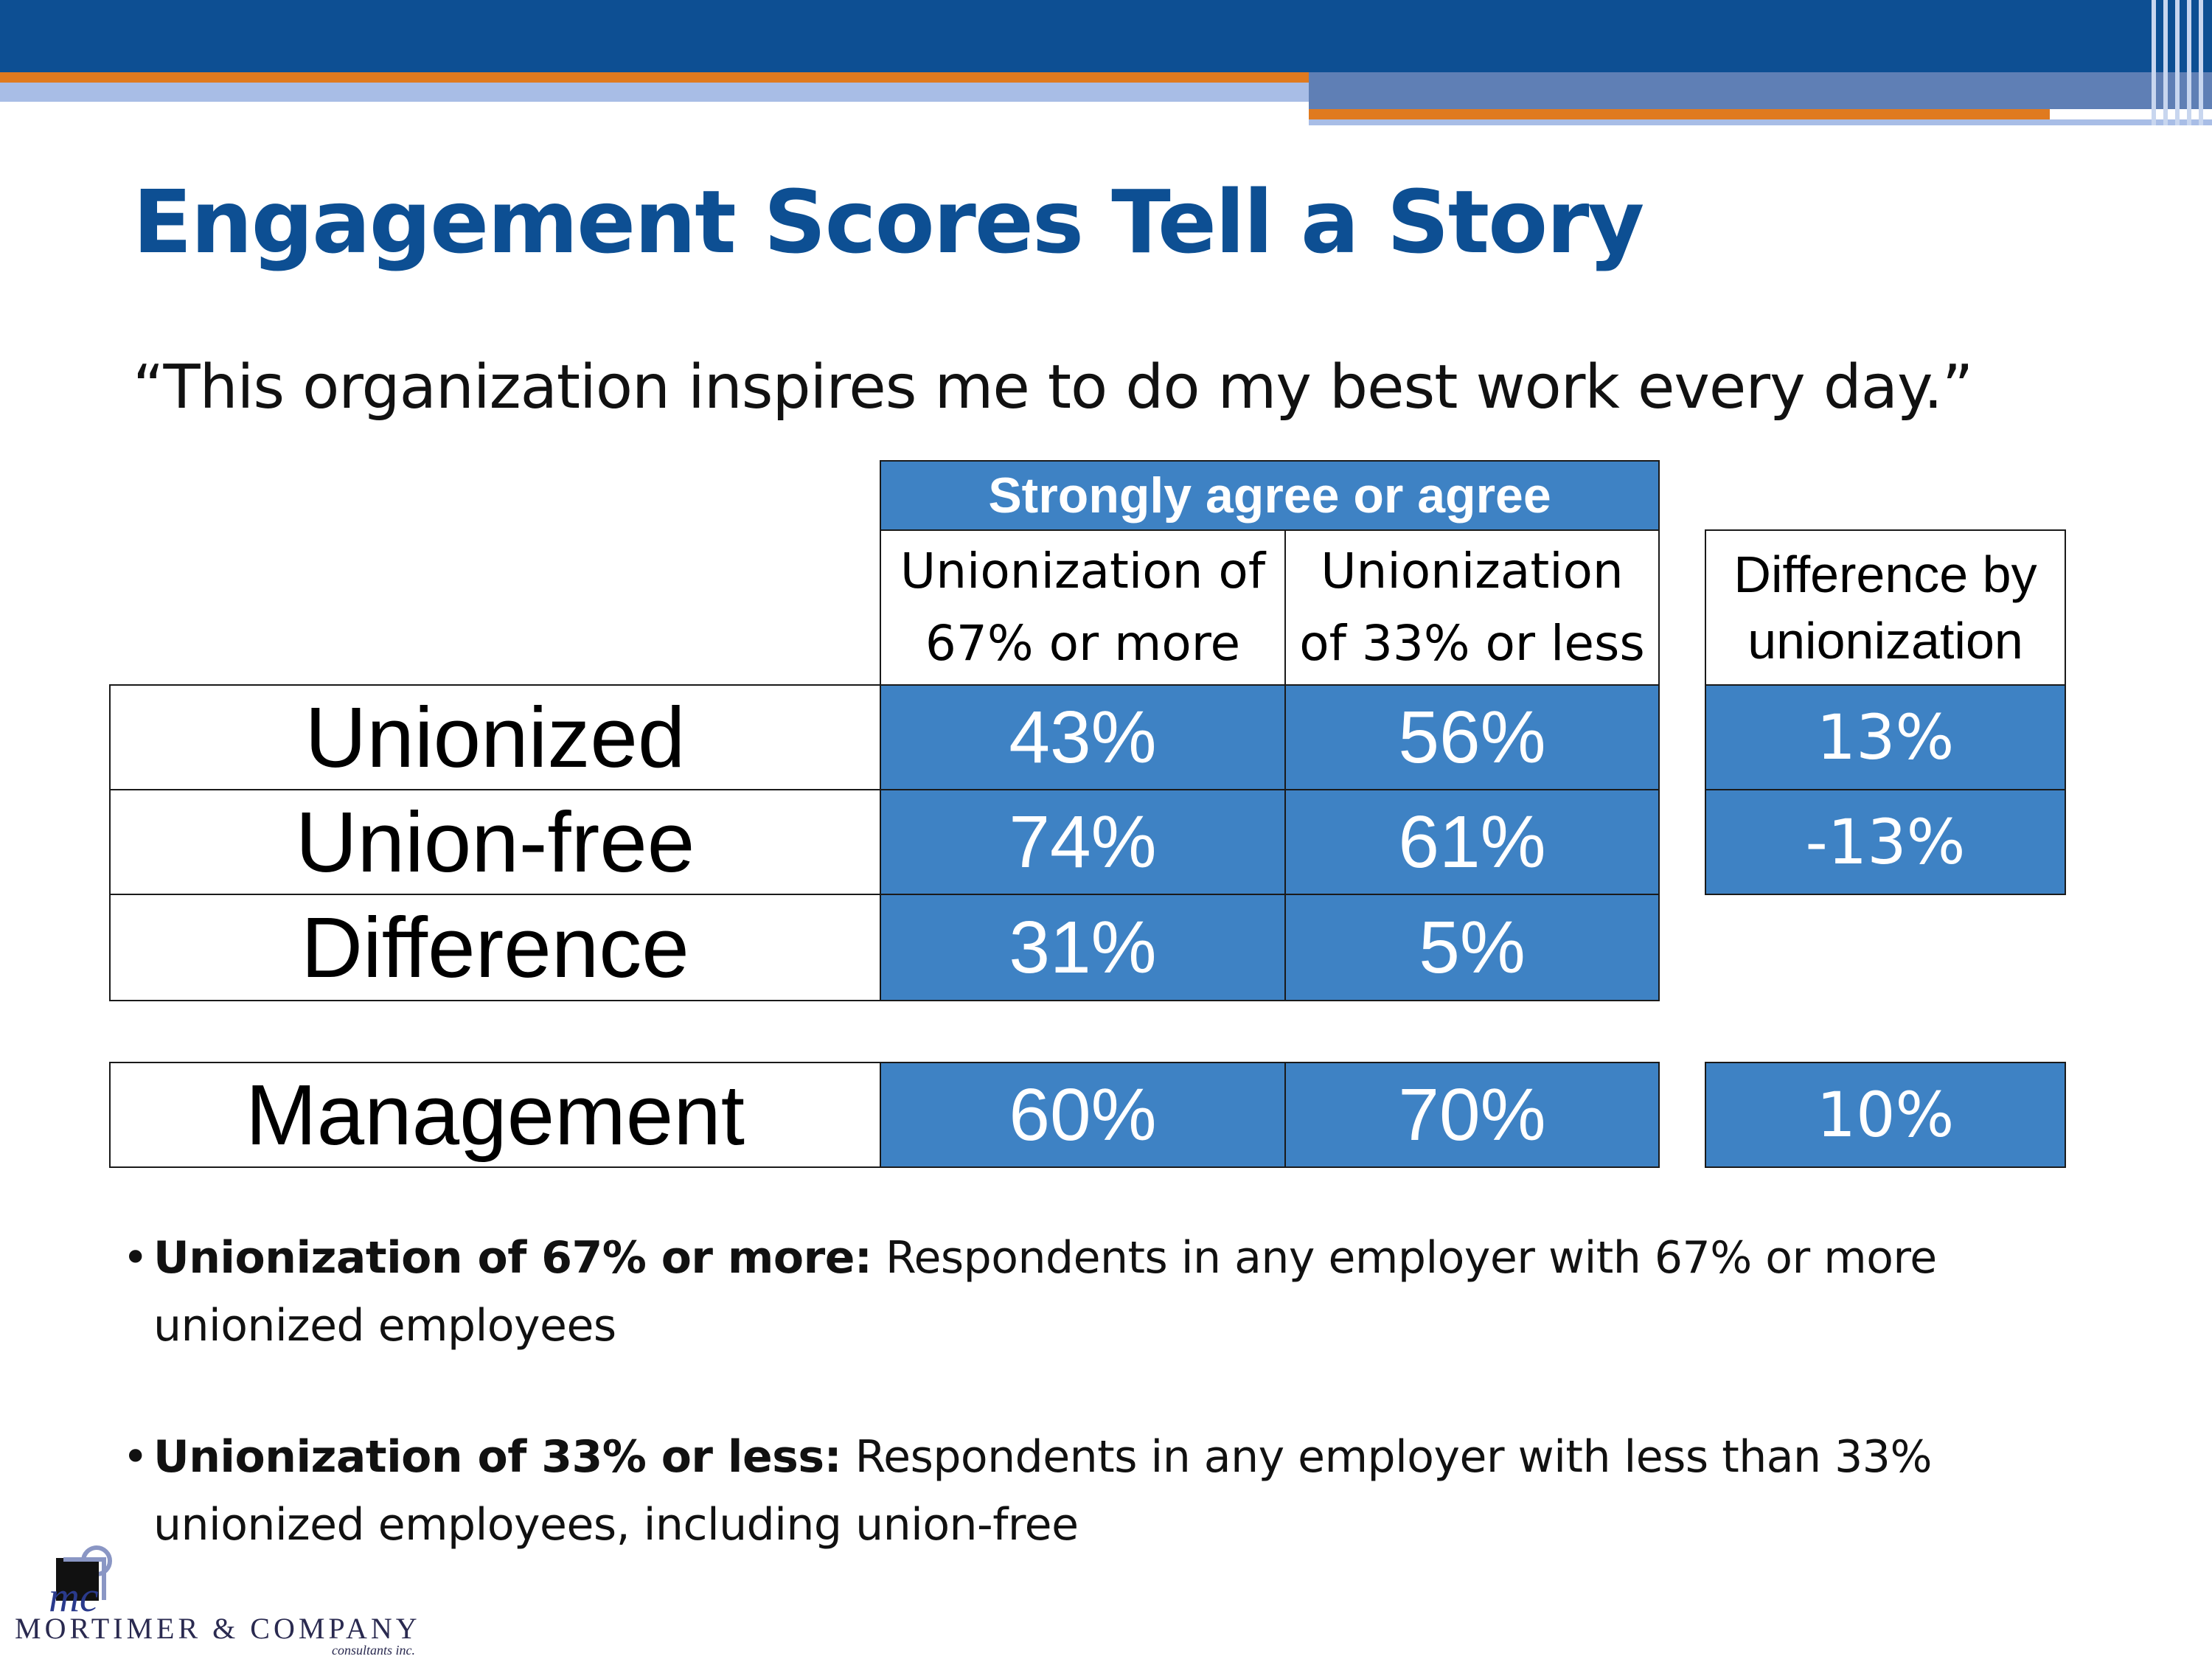 This screenshot has width=2212, height=1659. What do you see at coordinates (495, 842) in the screenshot?
I see `row-label-union-free: Union-free` at bounding box center [495, 842].